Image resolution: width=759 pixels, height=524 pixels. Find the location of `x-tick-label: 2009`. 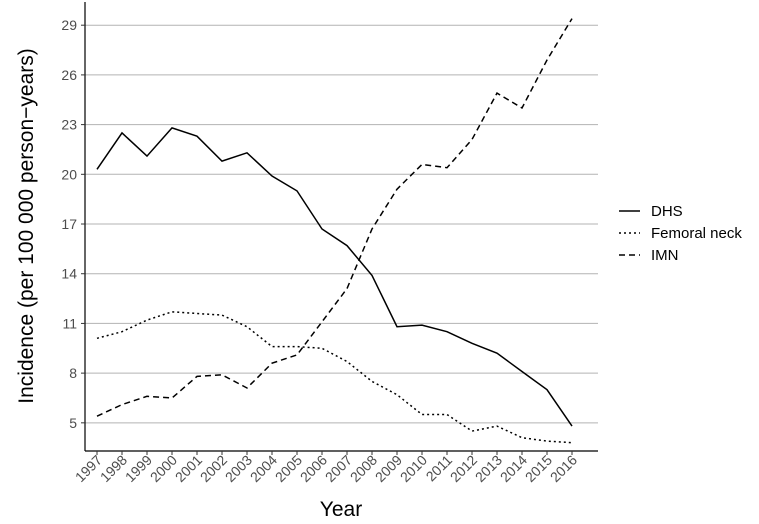

x-tick-label: 2009 is located at coordinates (388, 468).